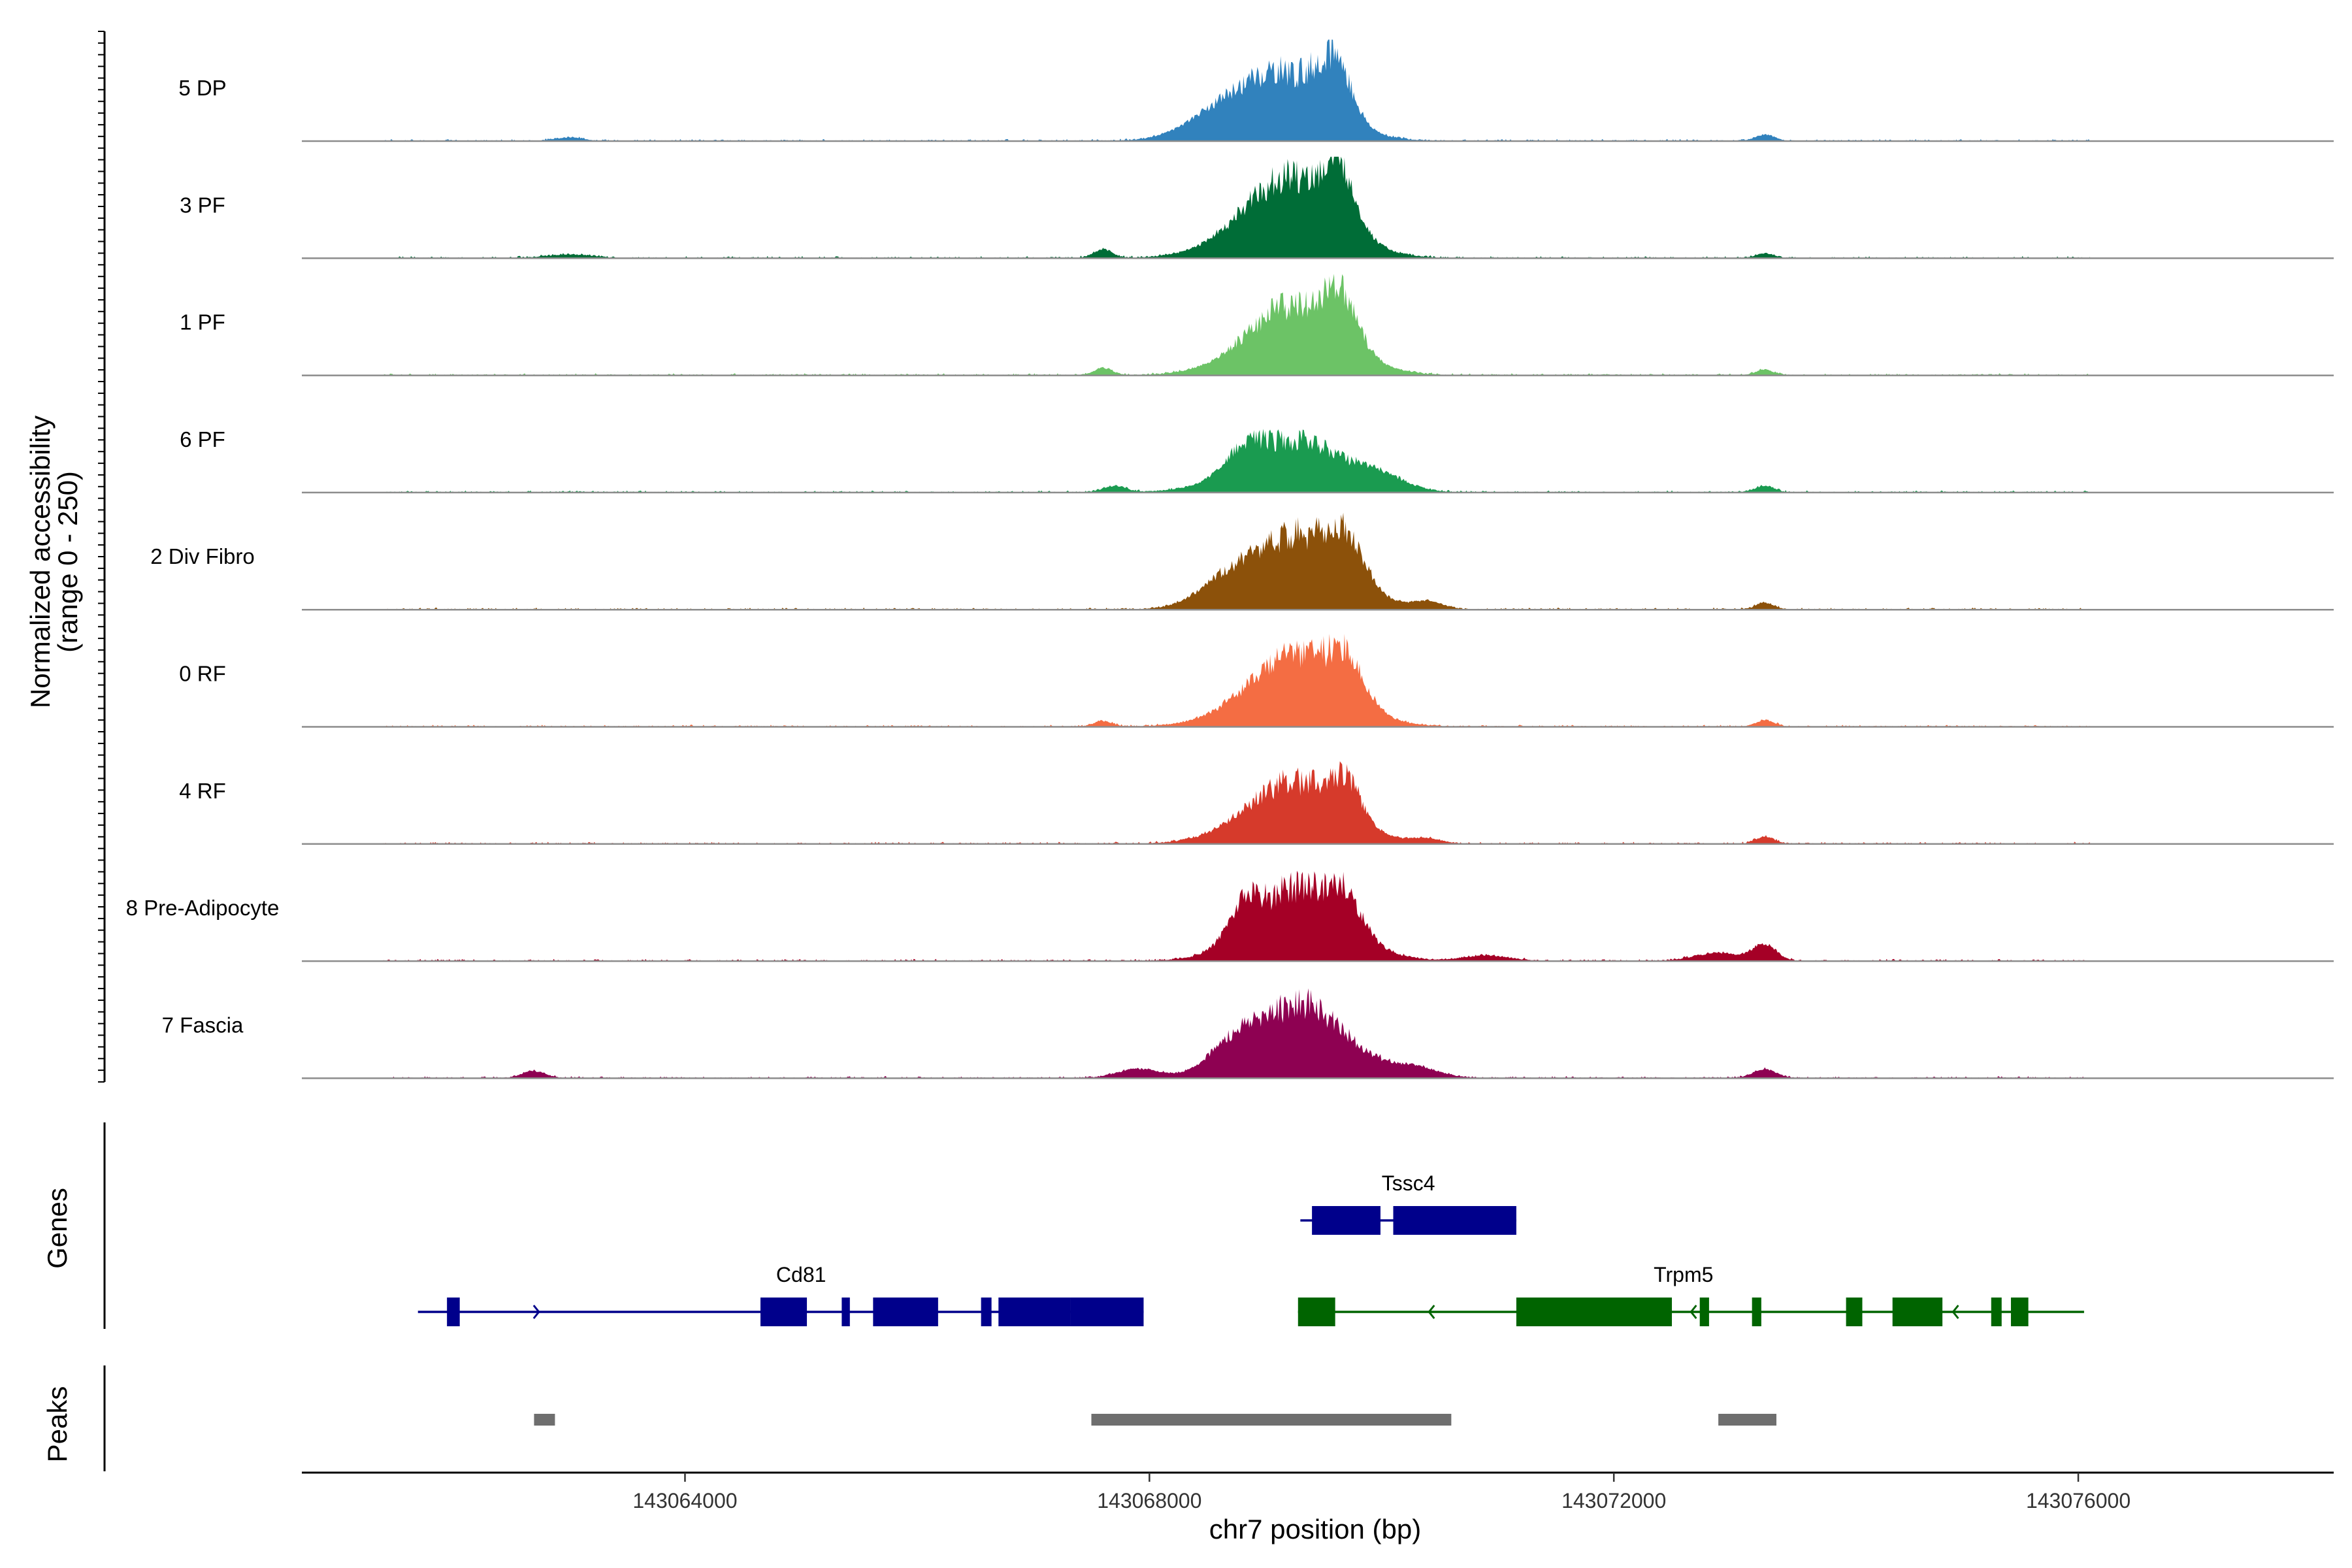 The image size is (2352, 1568). I want to click on gene-trpm5: Trpm5, so click(1691, 1294).